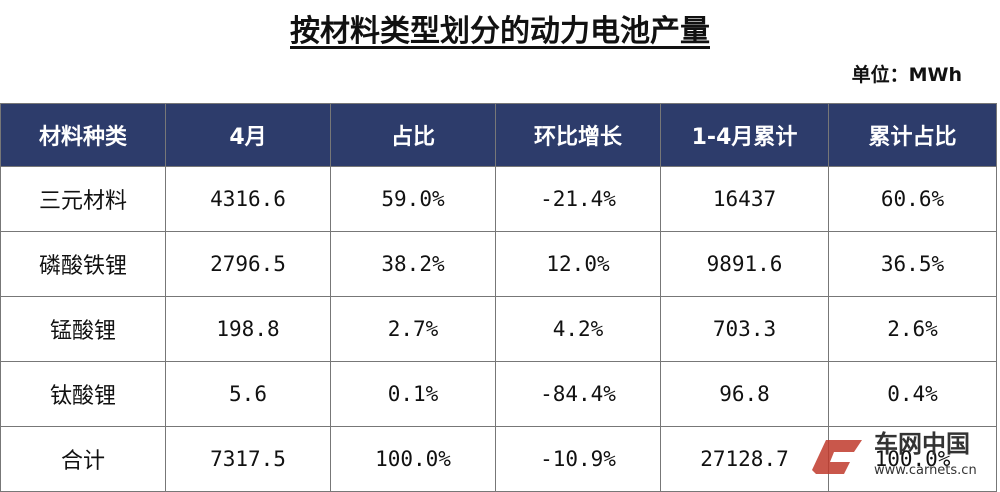 The height and width of the screenshot is (492, 1000). What do you see at coordinates (922, 444) in the screenshot?
I see `watermark-name: 车网中国` at bounding box center [922, 444].